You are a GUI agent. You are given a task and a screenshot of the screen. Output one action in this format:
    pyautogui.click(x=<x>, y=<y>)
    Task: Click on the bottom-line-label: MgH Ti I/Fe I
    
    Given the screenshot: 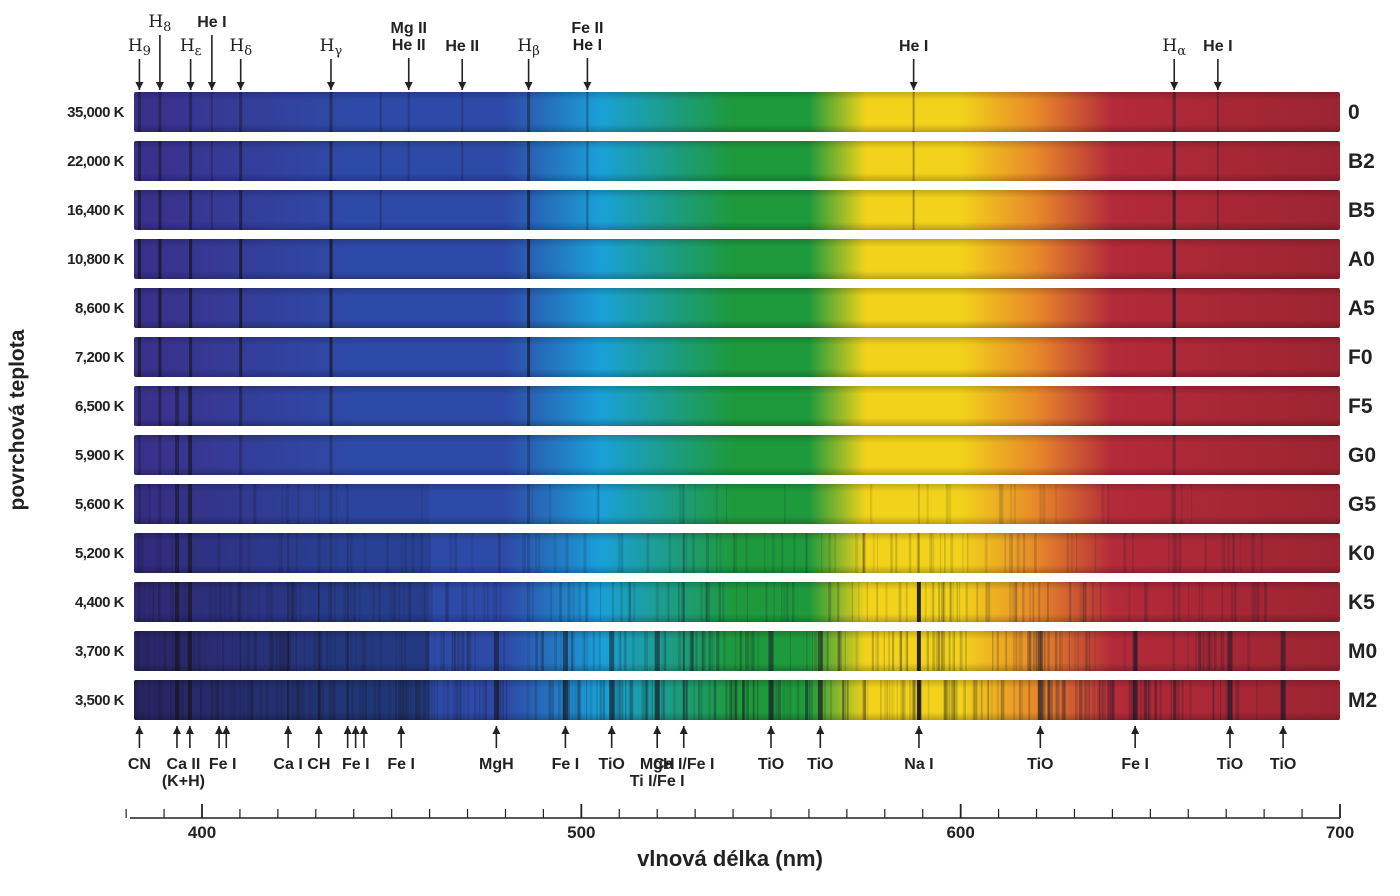 What is the action you would take?
    pyautogui.click(x=657, y=773)
    